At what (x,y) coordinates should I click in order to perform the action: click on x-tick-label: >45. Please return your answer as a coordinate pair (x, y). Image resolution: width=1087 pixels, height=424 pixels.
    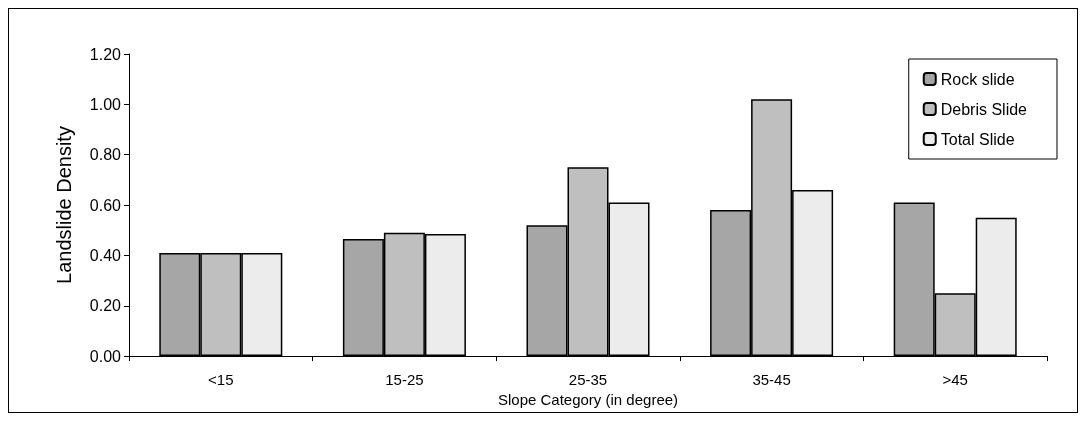
    Looking at the image, I should click on (955, 380).